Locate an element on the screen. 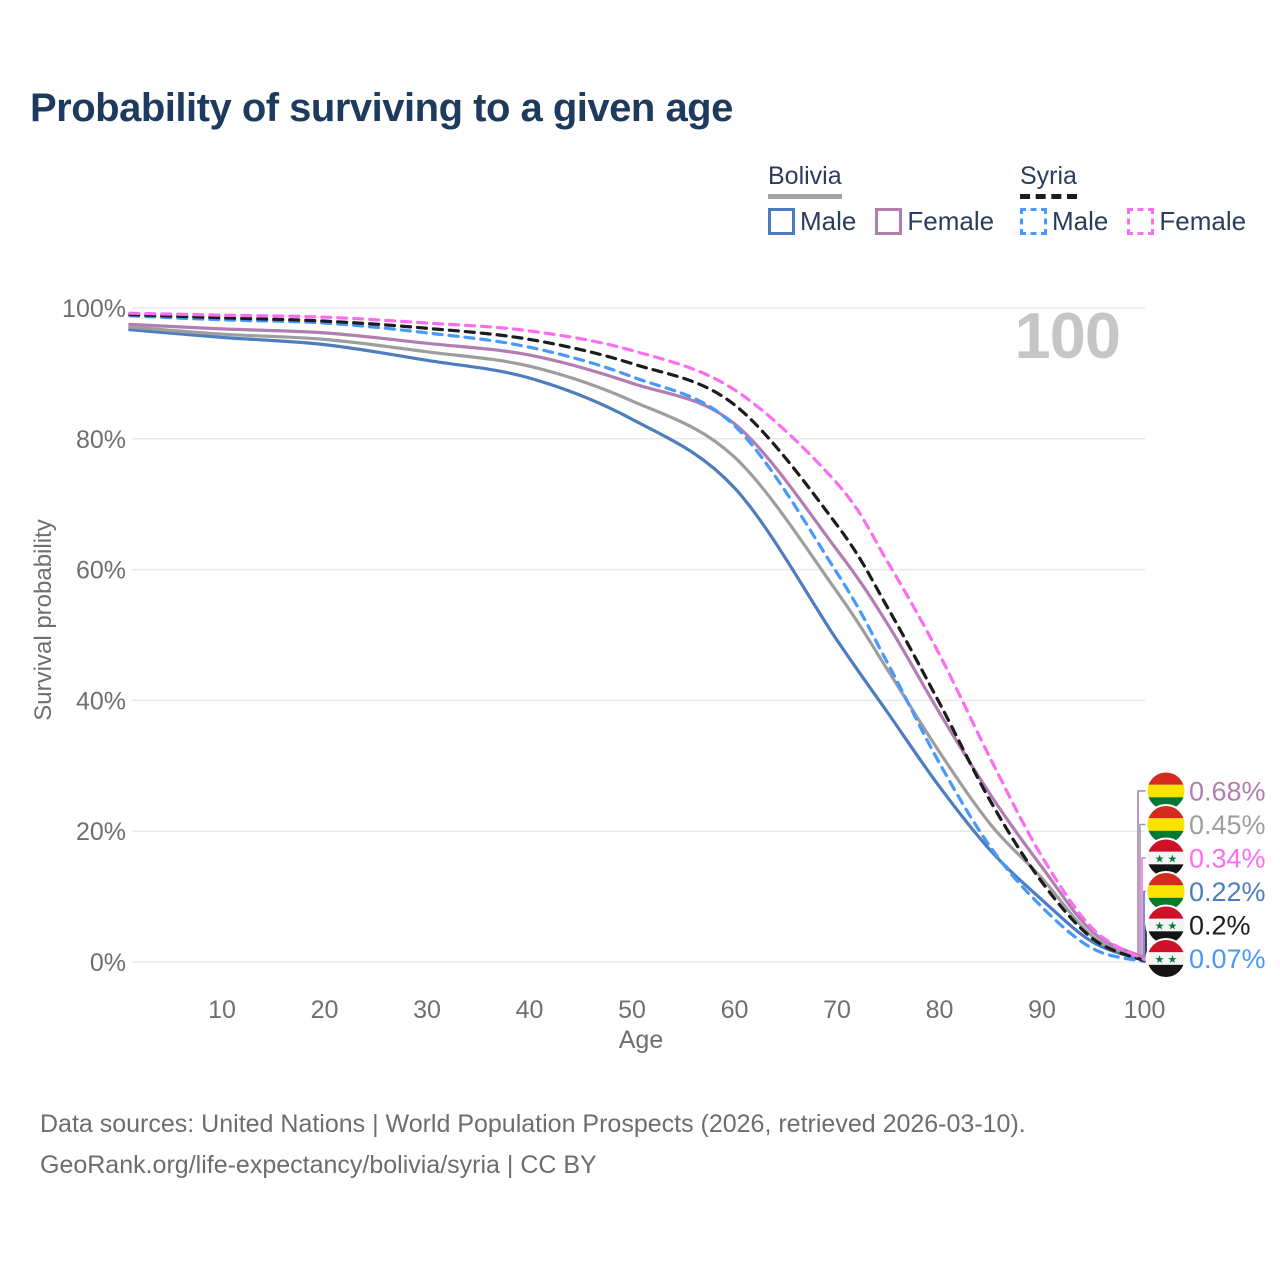 This screenshot has height=1280, width=1280. syria-male-swatch-icon is located at coordinates (1033, 221).